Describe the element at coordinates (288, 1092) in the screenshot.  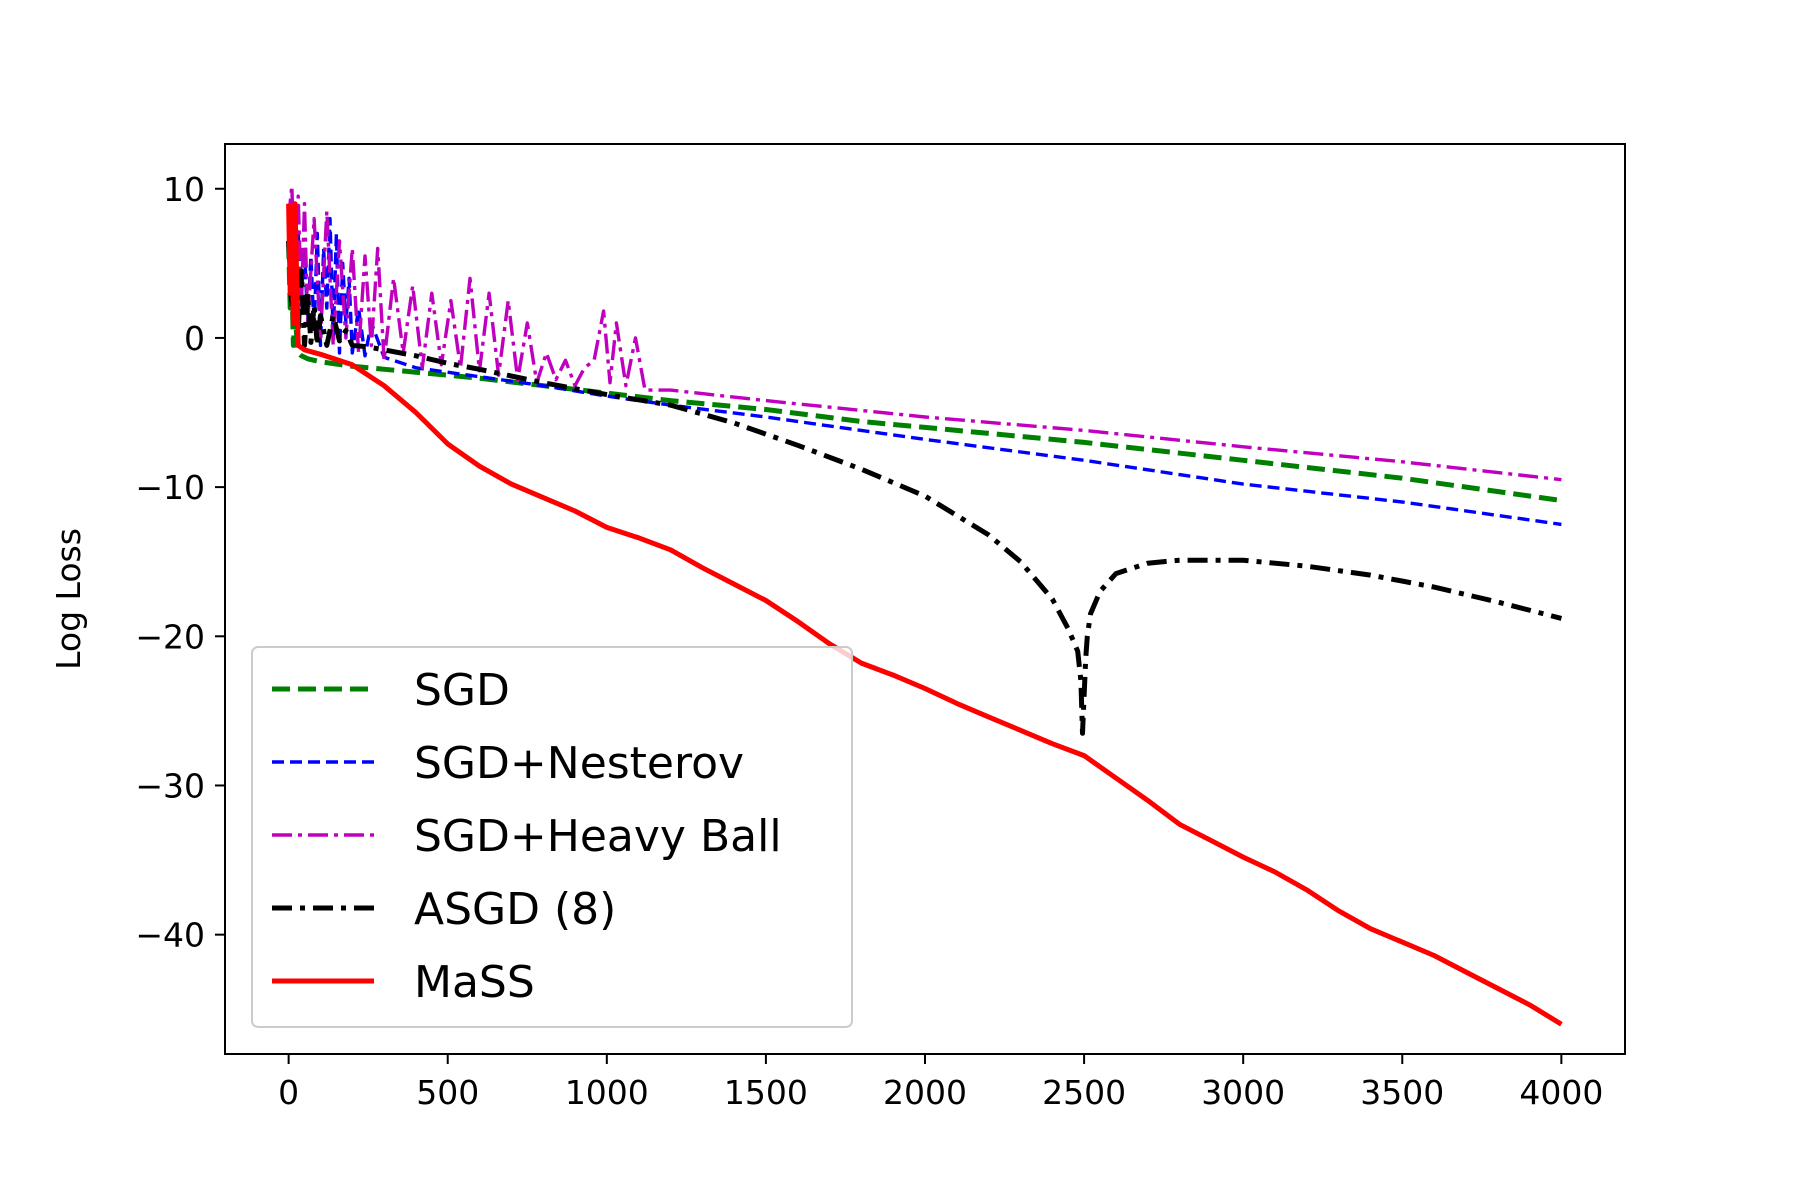
I see `x-tick-label: 0` at that location.